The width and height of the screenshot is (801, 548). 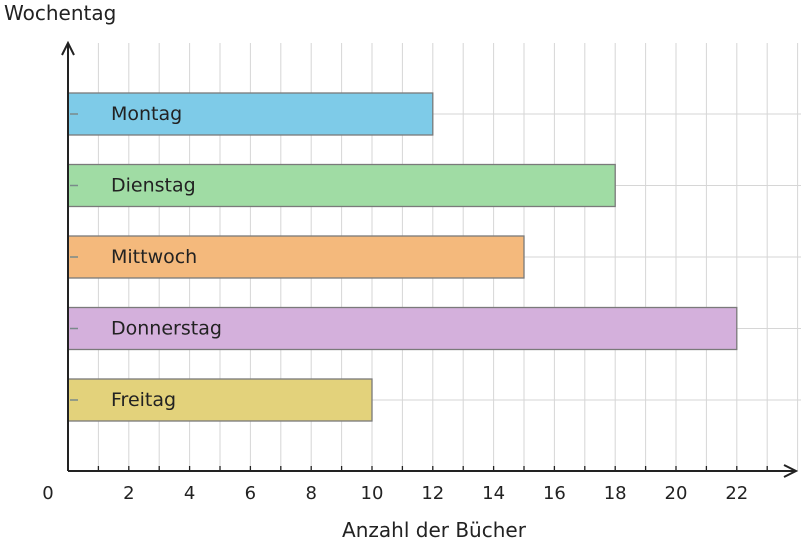 What do you see at coordinates (405, 485) in the screenshot?
I see `x-ticks: 0 2 4 6 8 10 12 14 16 18 20 22` at bounding box center [405, 485].